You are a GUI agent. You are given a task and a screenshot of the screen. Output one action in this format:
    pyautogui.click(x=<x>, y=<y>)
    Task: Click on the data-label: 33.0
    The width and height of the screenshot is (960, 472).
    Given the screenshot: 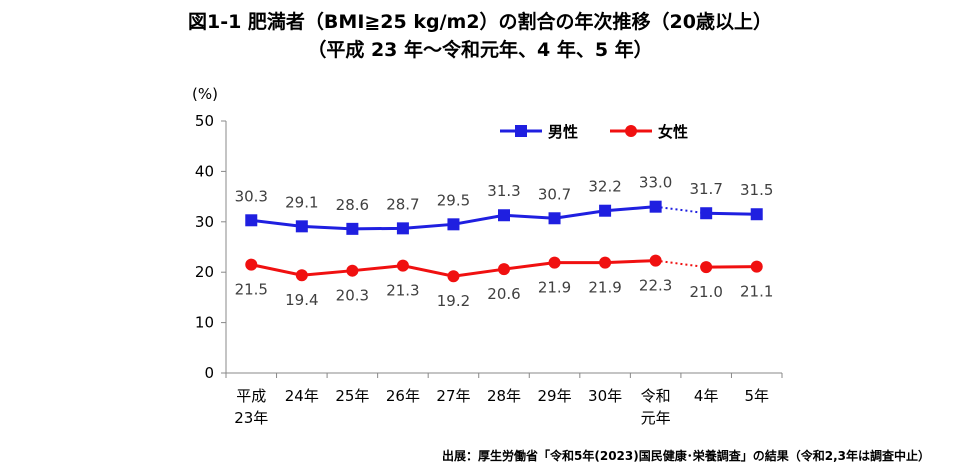 What is the action you would take?
    pyautogui.click(x=655, y=183)
    